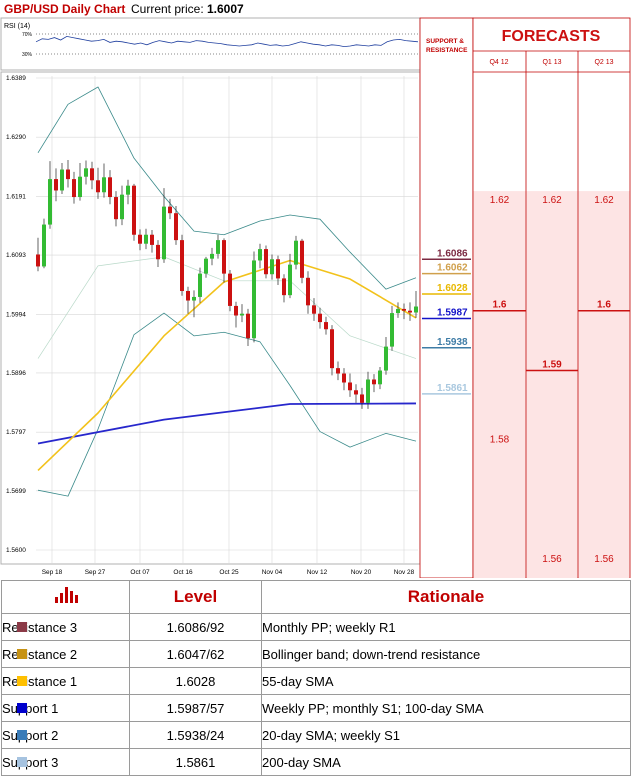 This screenshot has width=633, height=779. Describe the element at coordinates (30, 762) in the screenshot. I see `level-name: Support 3` at that location.